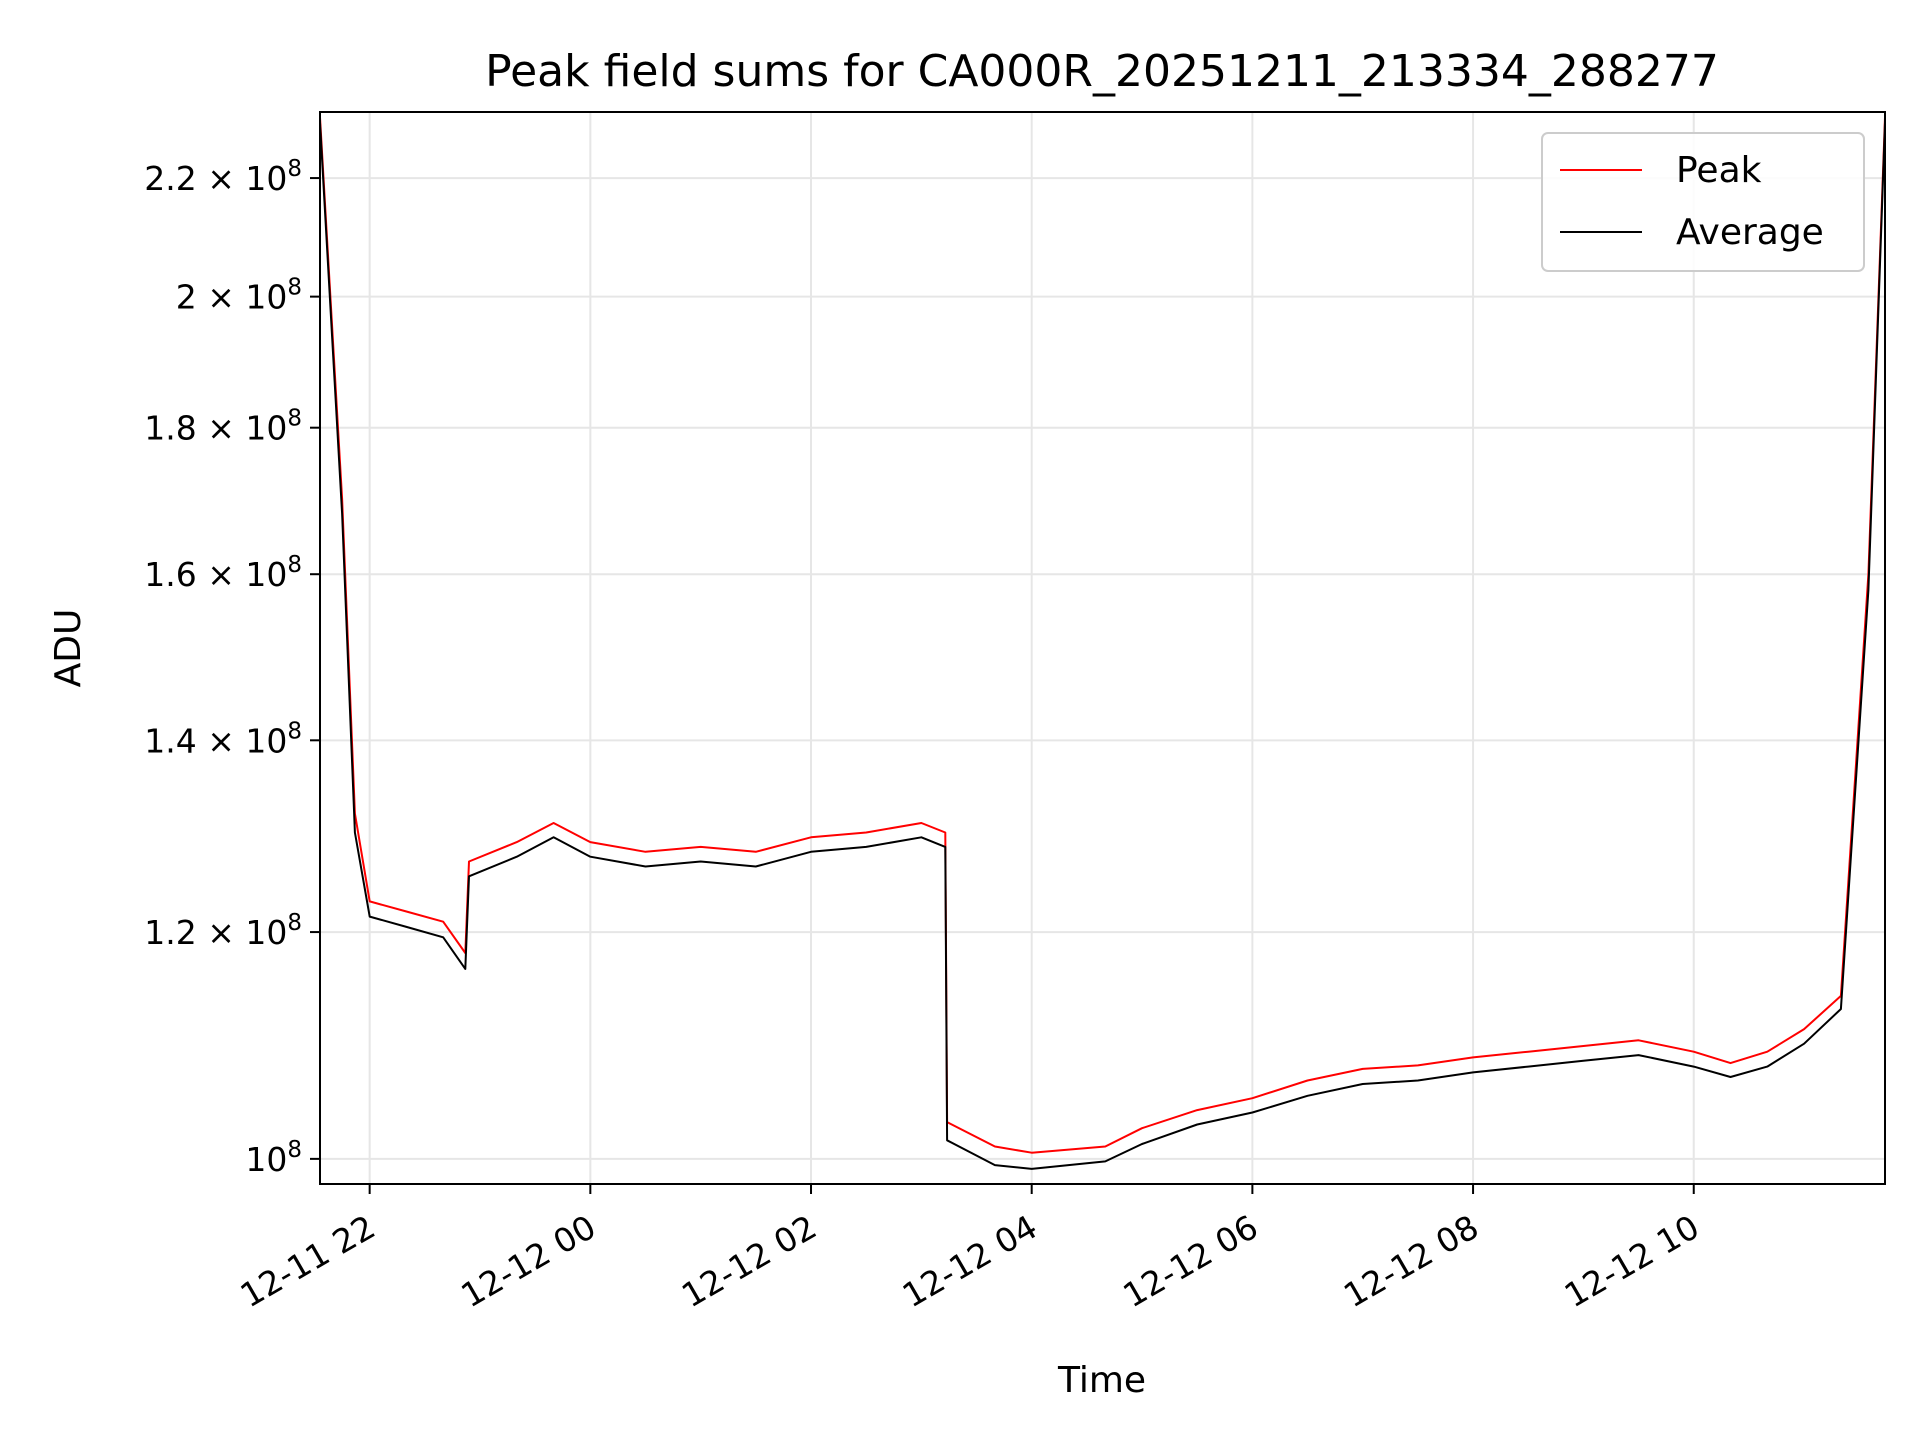 Image resolution: width=1920 pixels, height=1440 pixels. Describe the element at coordinates (1101, 1380) in the screenshot. I see `x-axis-label: Time` at that location.